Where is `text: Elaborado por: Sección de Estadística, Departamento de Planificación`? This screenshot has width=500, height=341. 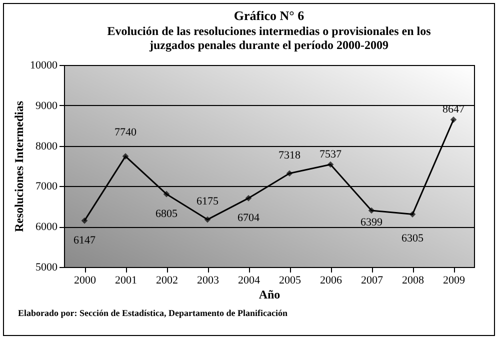
text: Elaborado por: Sección de Estadística, Departamento de Planificación is located at coordinates (153, 313).